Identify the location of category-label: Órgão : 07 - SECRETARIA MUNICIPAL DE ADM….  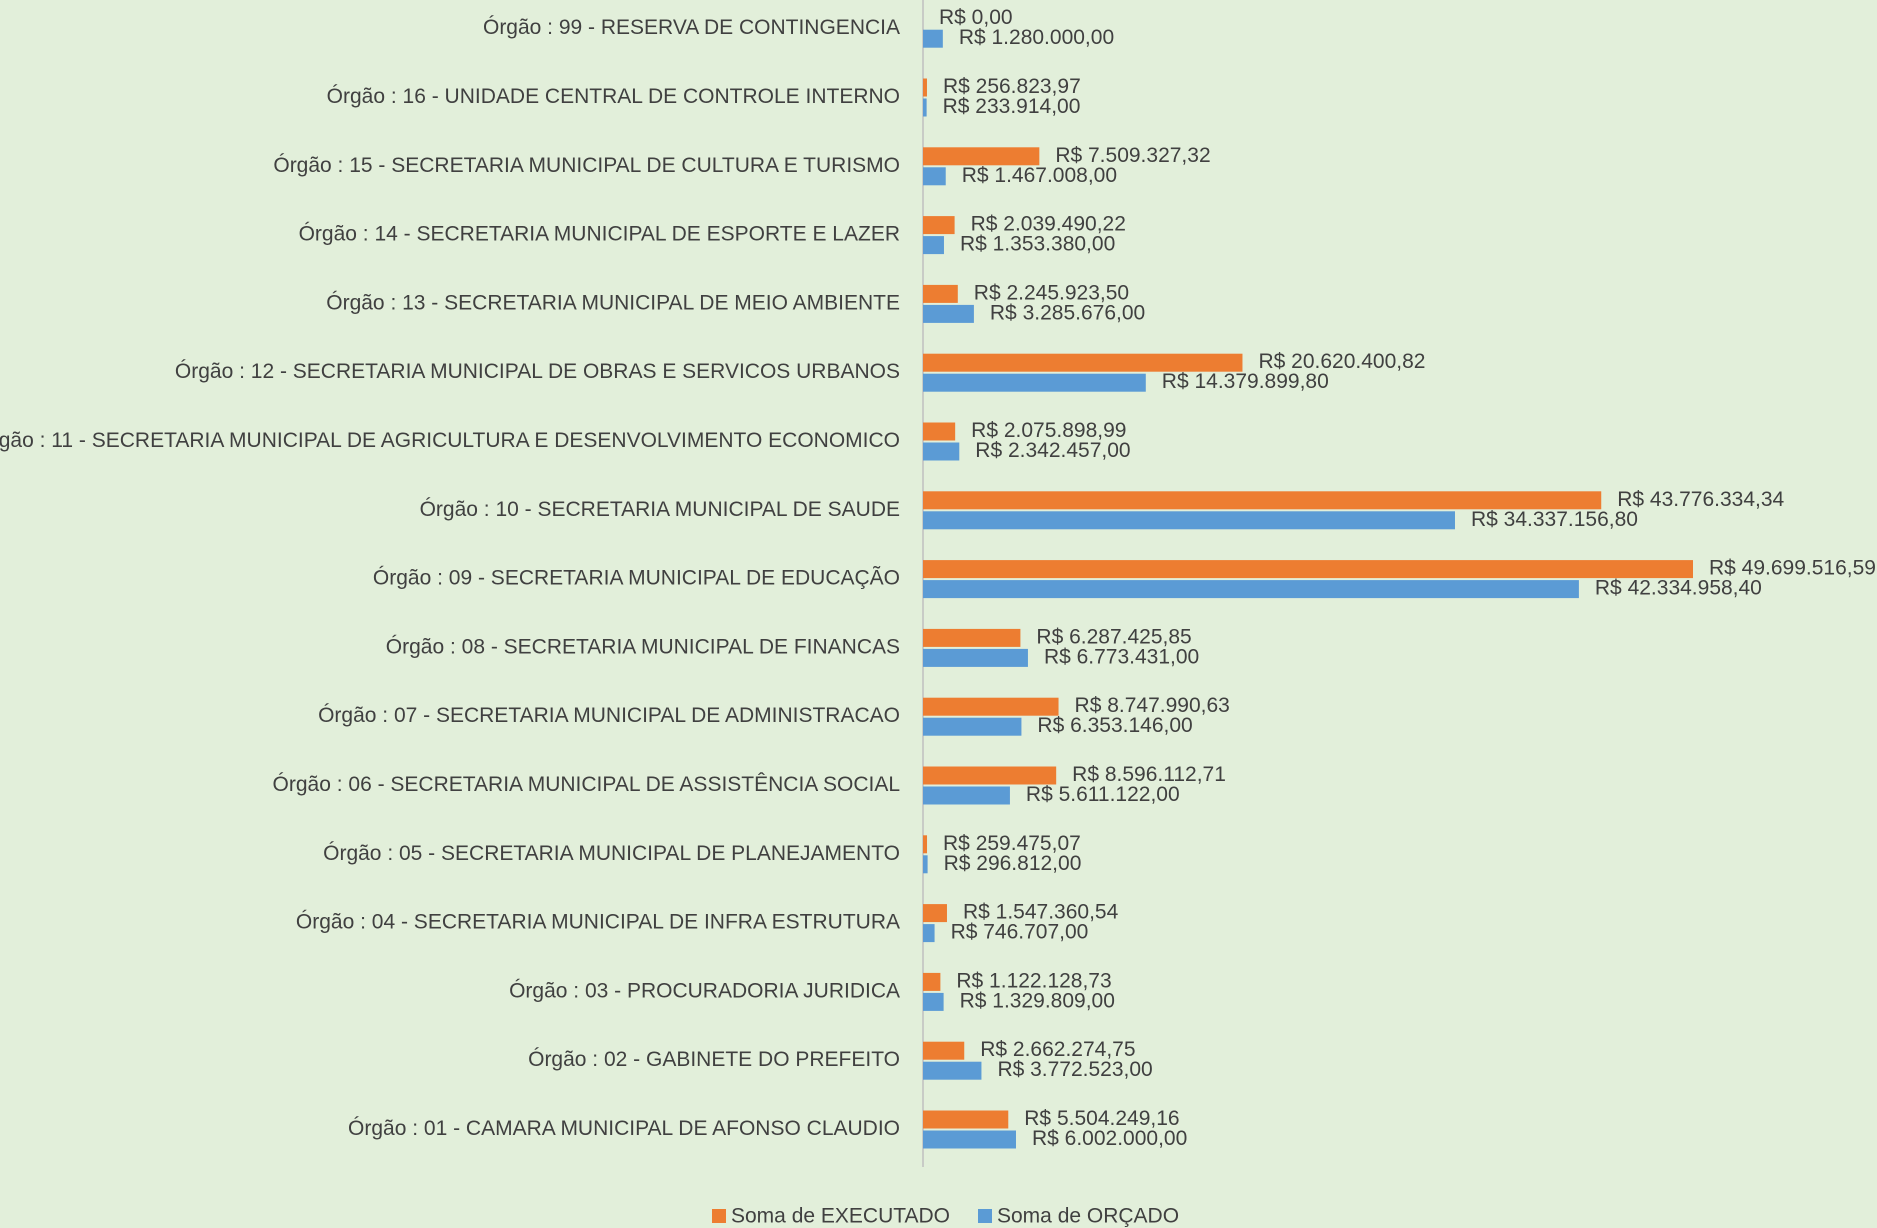
(609, 715).